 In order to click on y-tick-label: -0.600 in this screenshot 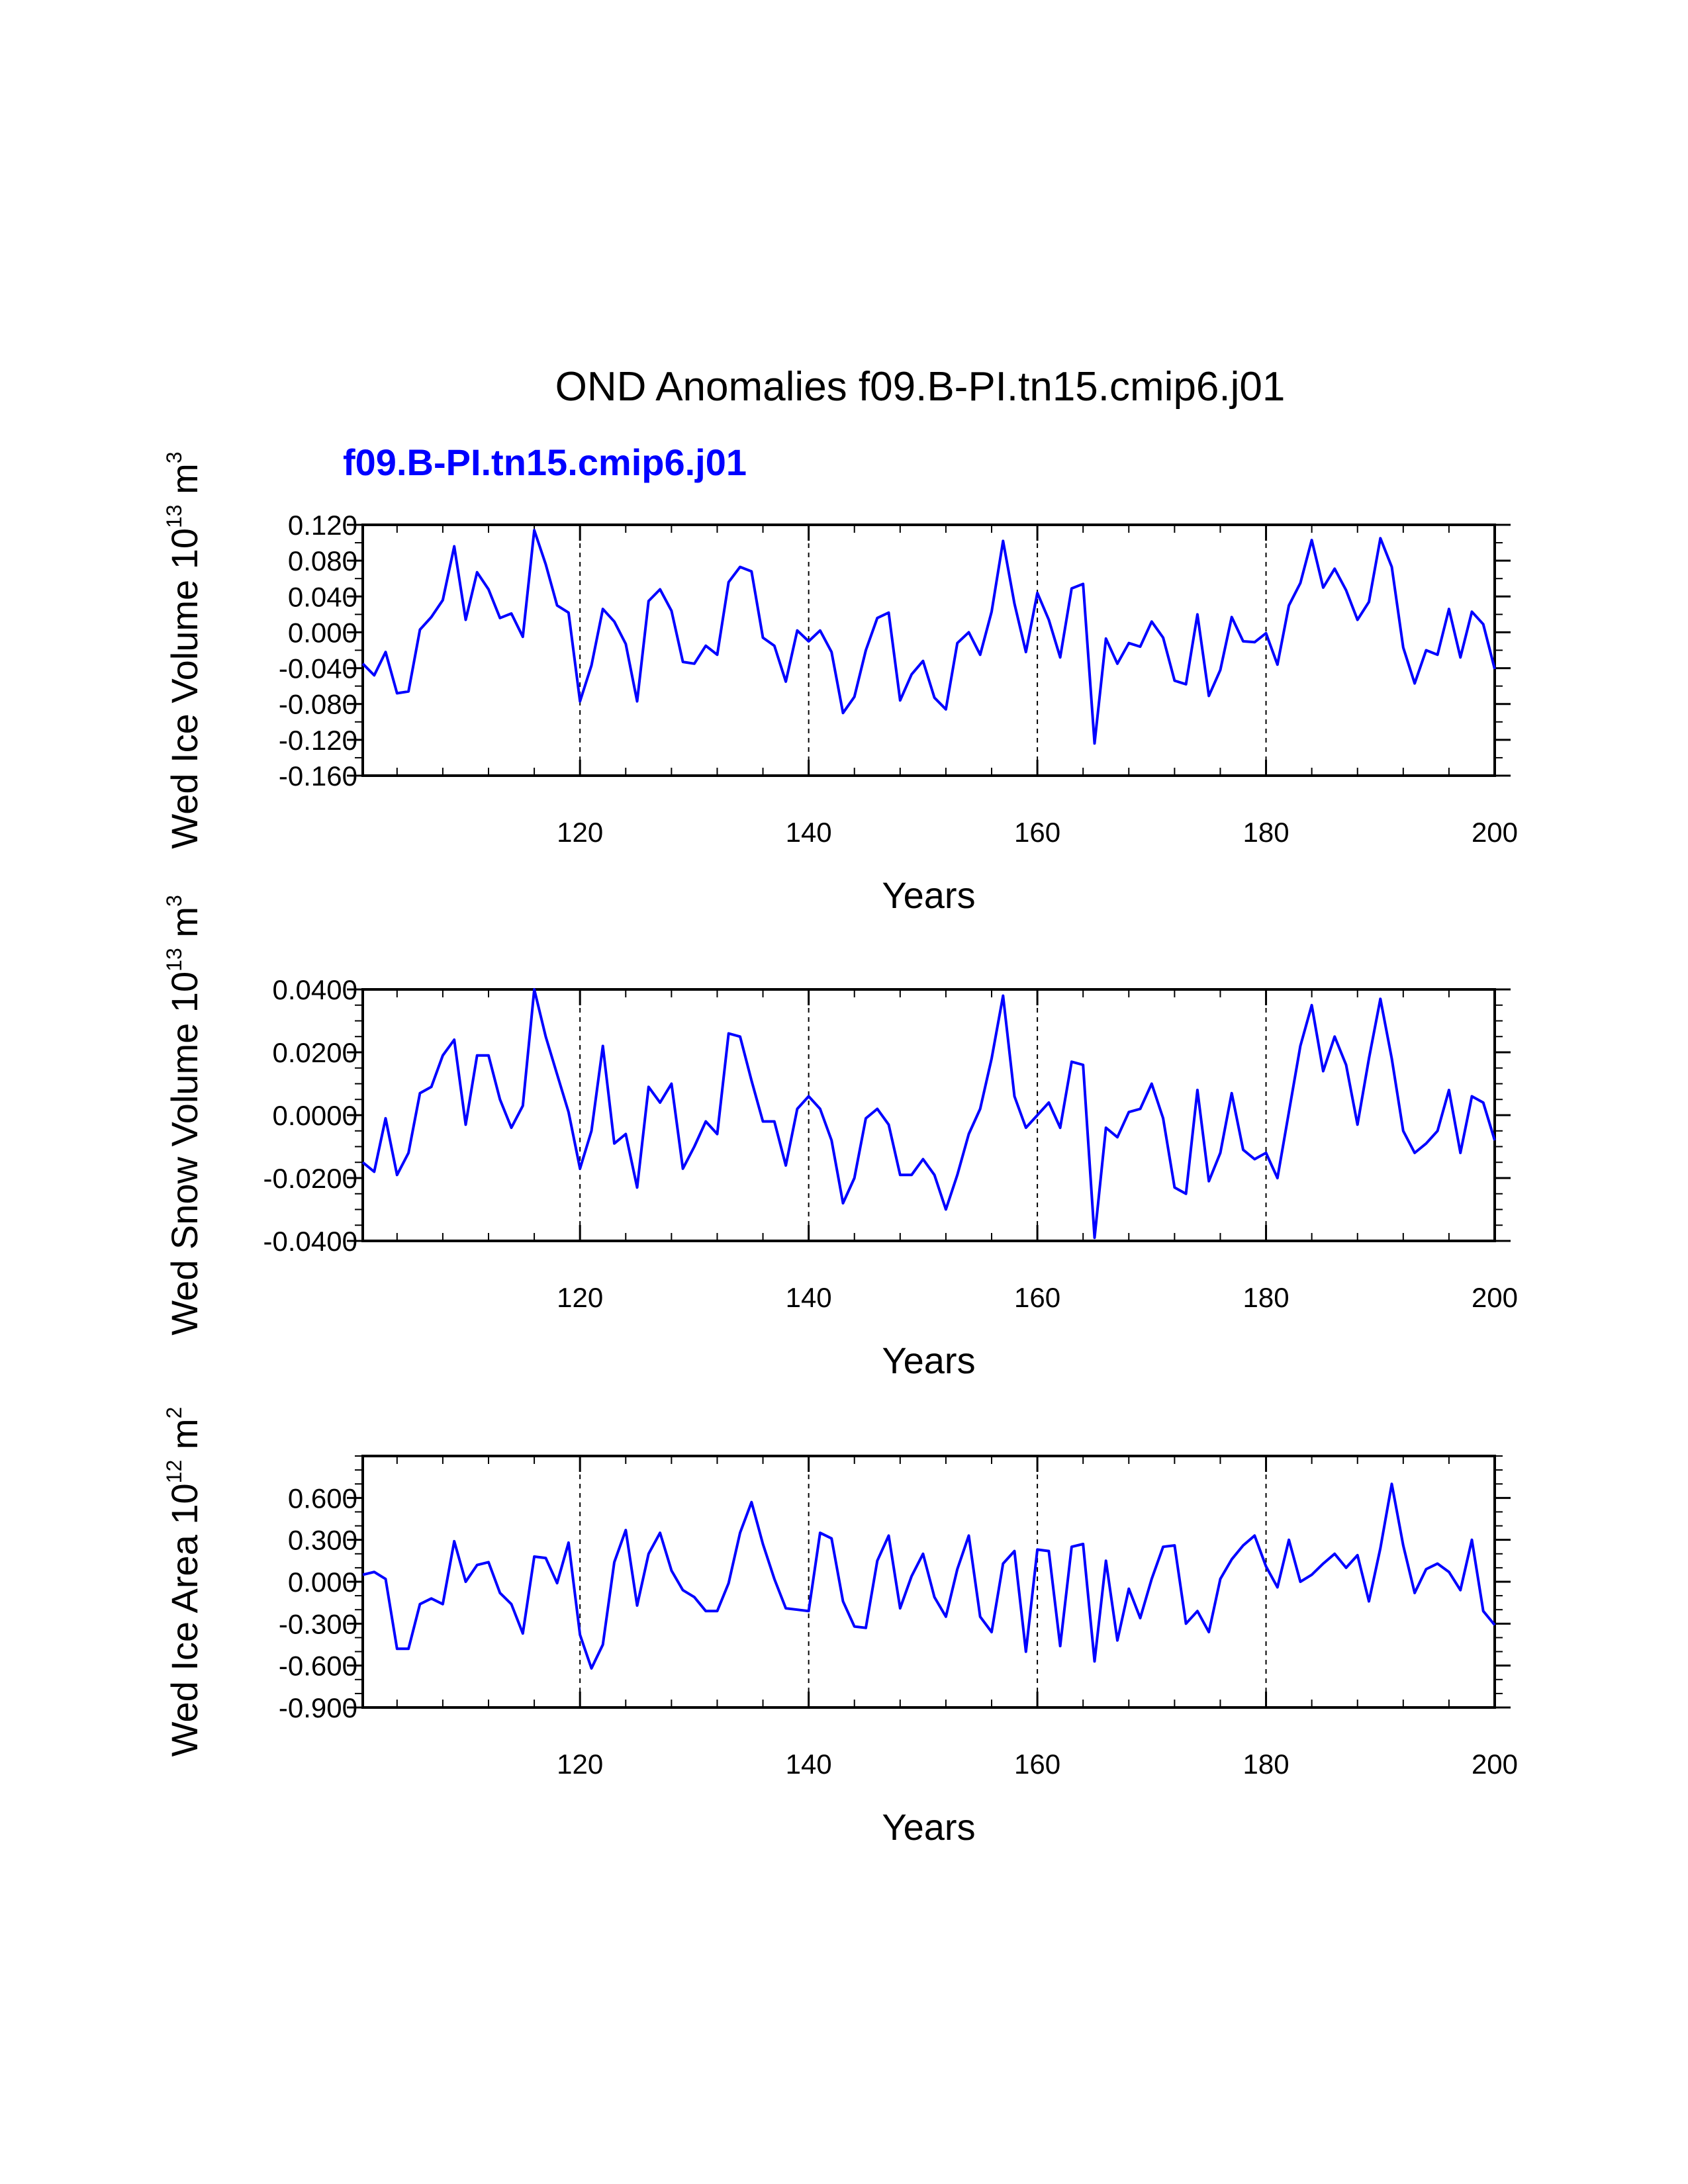, I will do `click(318, 1666)`.